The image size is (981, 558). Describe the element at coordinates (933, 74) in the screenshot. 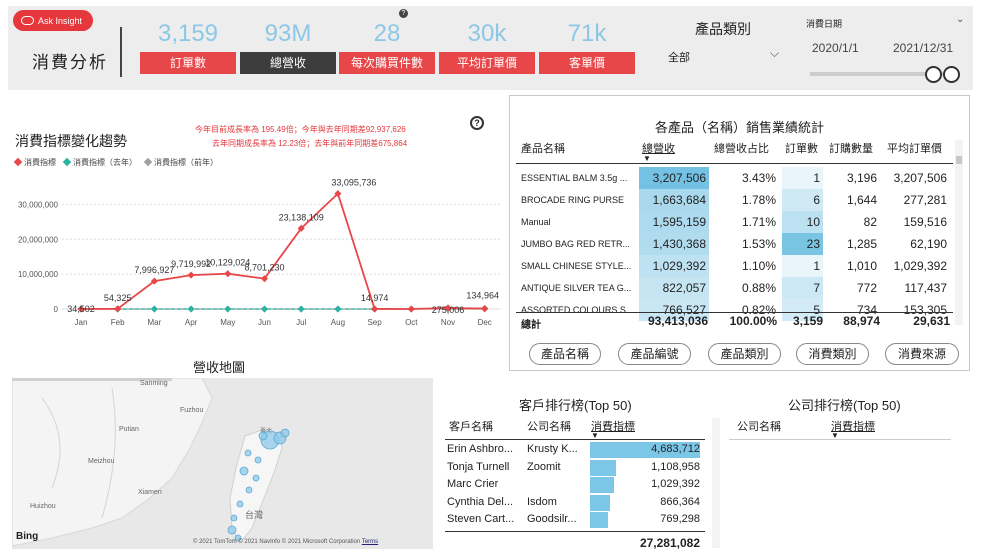

I see `date-slider-start-handle` at that location.